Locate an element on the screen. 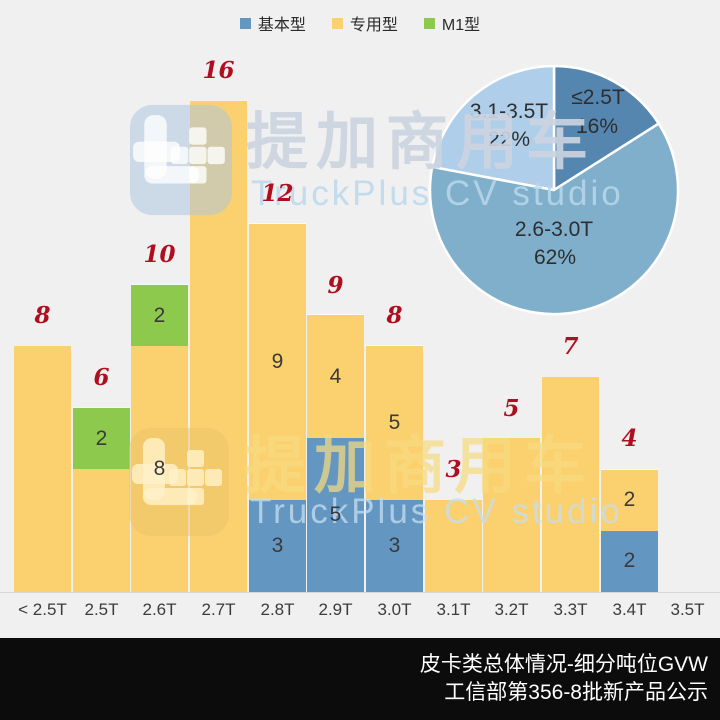 The image size is (720, 720). pie-chart: ≤2.5T 16% 2.6-3.0T 62% 3.1-3.5T 22% is located at coordinates (554, 190).